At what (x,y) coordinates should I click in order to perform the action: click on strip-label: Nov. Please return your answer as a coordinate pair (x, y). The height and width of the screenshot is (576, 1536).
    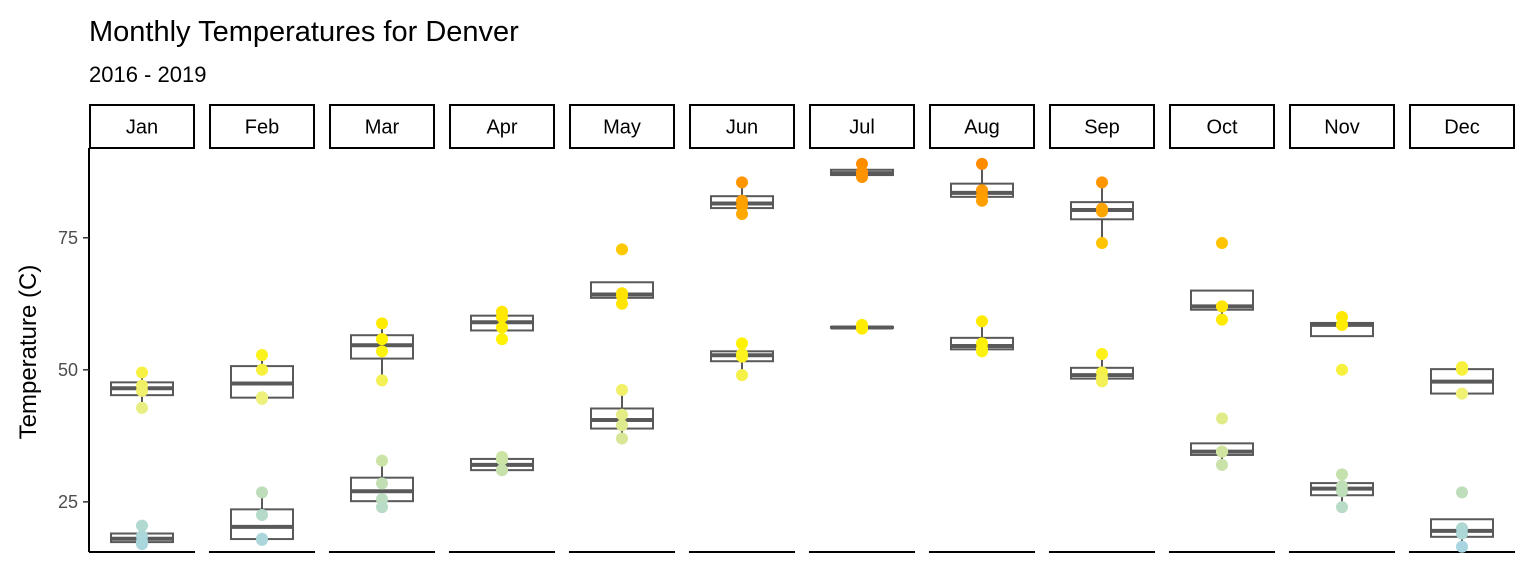
    Looking at the image, I should click on (1342, 128).